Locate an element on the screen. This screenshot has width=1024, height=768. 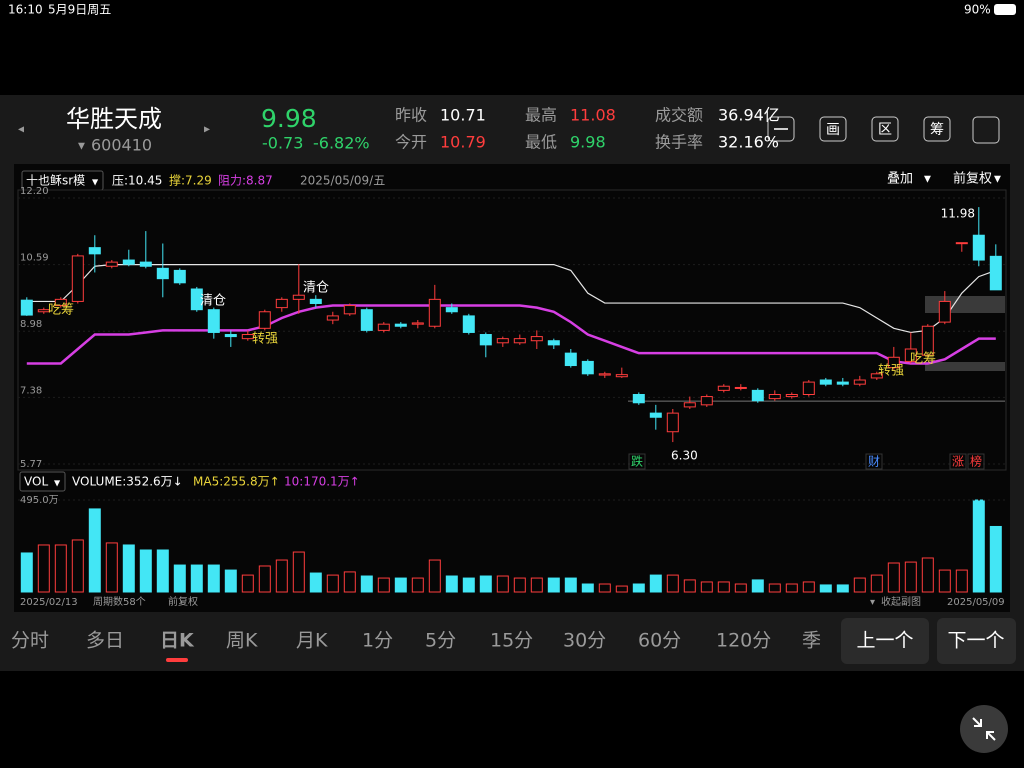
next-button: 下一个 is located at coordinates (975, 641).